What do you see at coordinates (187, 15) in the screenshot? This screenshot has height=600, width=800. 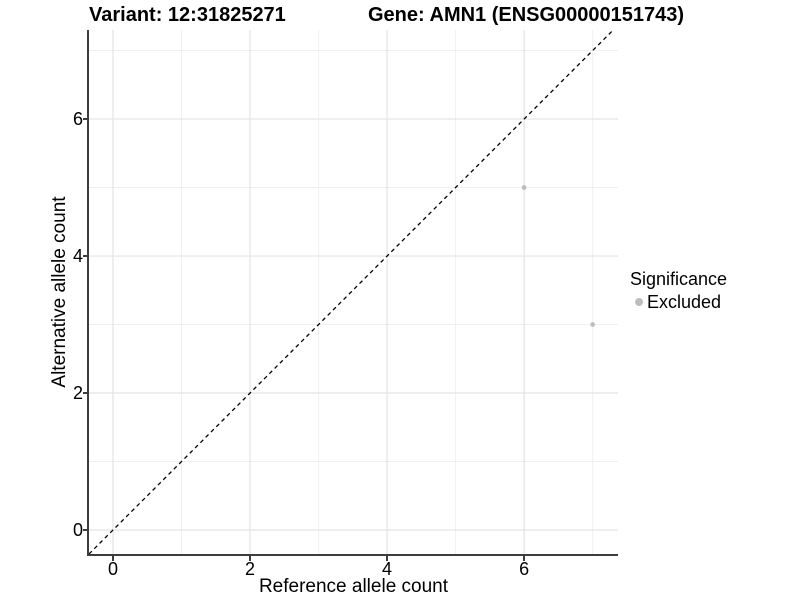 I see `variant-title: Variant: 12:31825271` at bounding box center [187, 15].